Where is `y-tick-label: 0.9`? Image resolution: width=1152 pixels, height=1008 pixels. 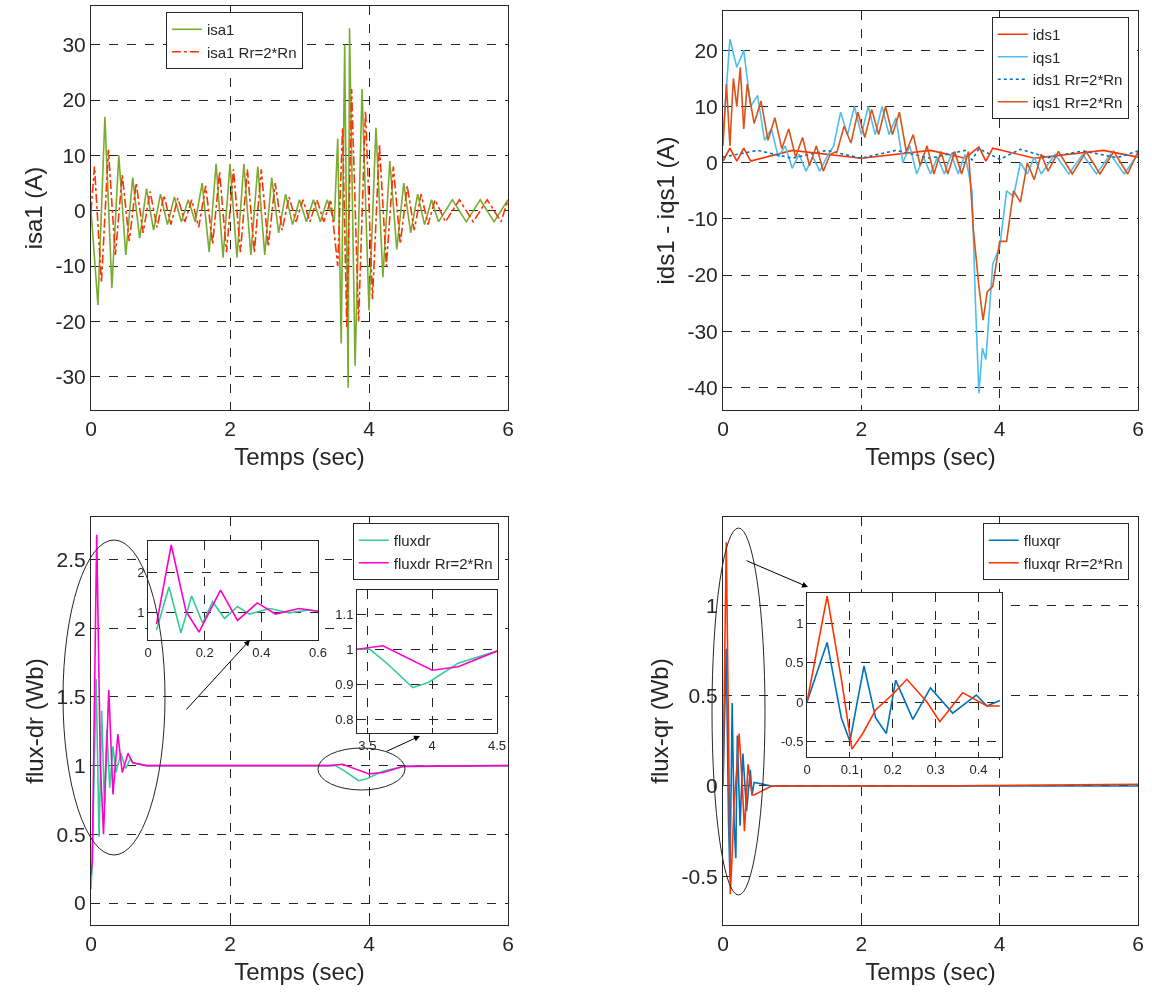 y-tick-label: 0.9 is located at coordinates (344, 684).